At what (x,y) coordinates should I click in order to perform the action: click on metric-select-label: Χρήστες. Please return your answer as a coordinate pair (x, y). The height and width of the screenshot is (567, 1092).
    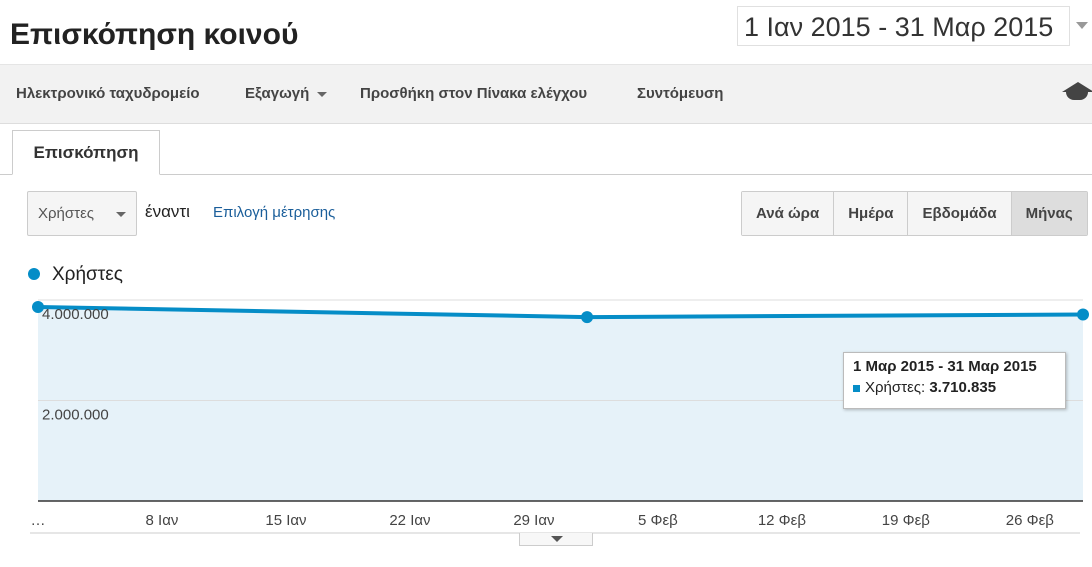
    Looking at the image, I should click on (66, 213).